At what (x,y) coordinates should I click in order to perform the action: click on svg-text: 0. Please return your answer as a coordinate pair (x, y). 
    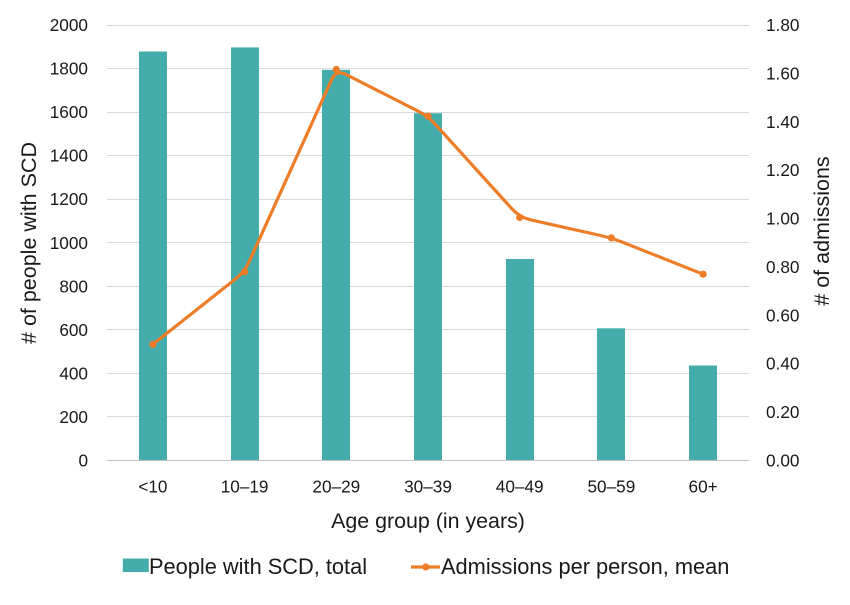
    Looking at the image, I should click on (83, 461).